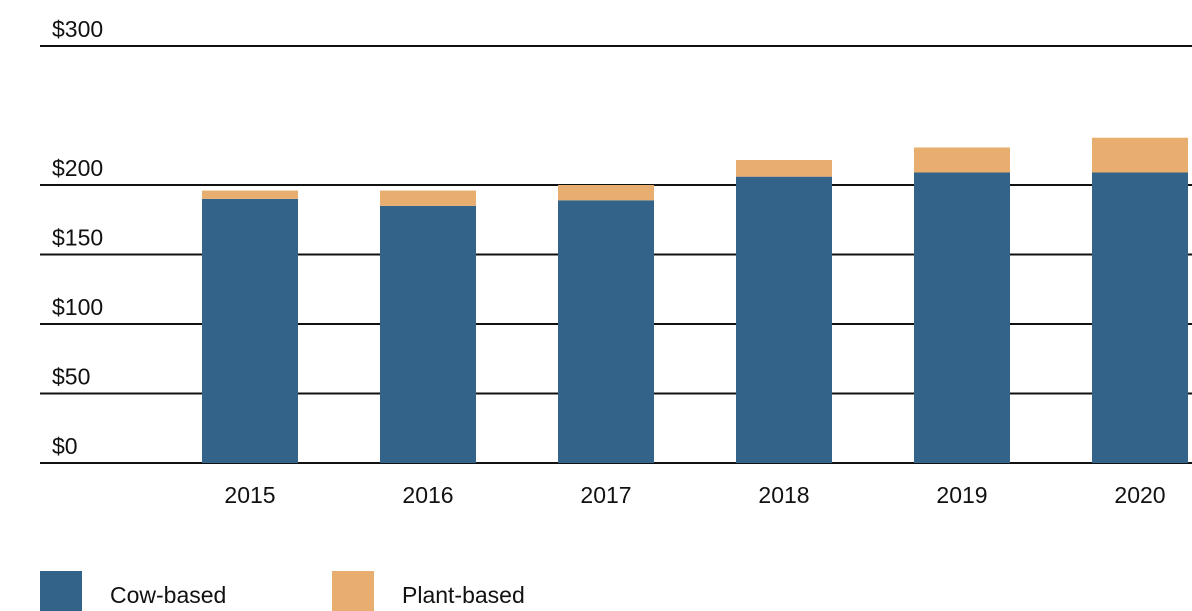 This screenshot has height=611, width=1192. I want to click on x-tick-label: 2018, so click(783, 495).